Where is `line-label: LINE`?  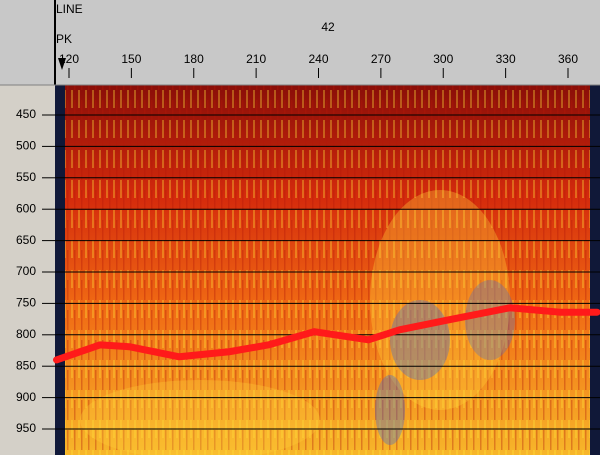
line-label: LINE is located at coordinates (69, 9).